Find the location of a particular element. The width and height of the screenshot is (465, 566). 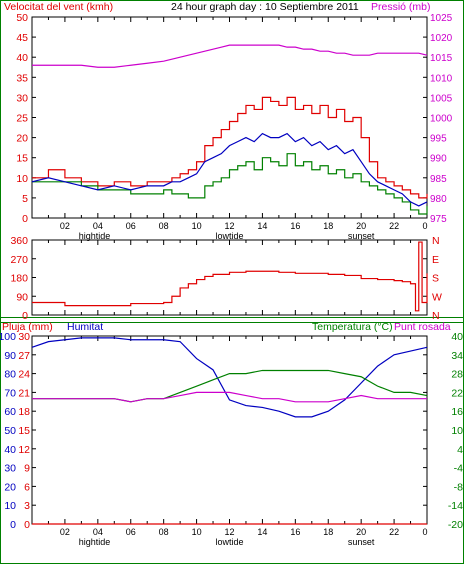

wind-y-tick-label: 0 is located at coordinates (25, 219).